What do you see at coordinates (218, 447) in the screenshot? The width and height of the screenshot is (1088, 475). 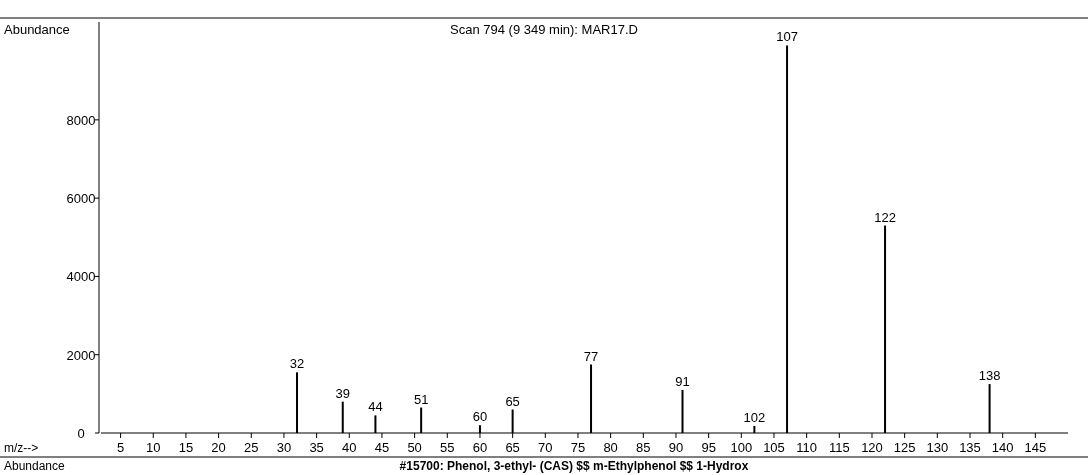 I see `x-tick-label: 20` at bounding box center [218, 447].